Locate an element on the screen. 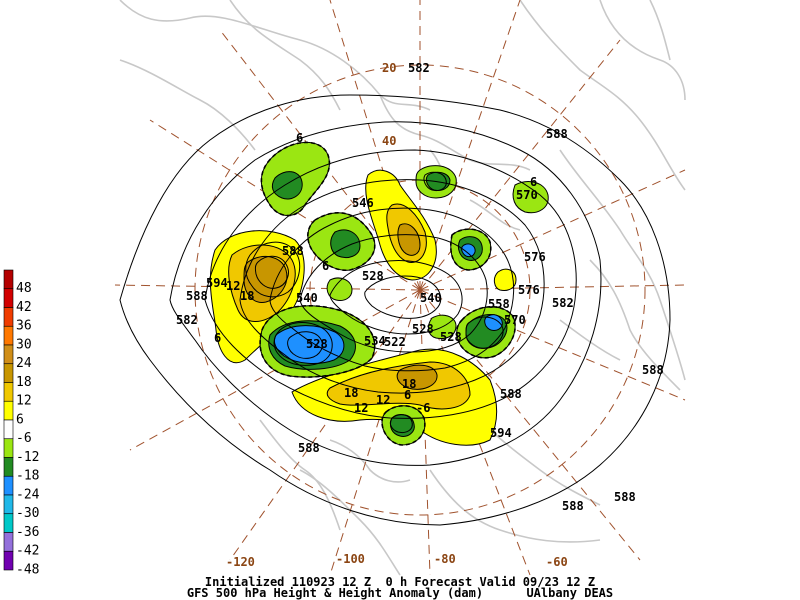 This screenshot has height=600, width=800. colorbar-label: -36 is located at coordinates (27, 532).